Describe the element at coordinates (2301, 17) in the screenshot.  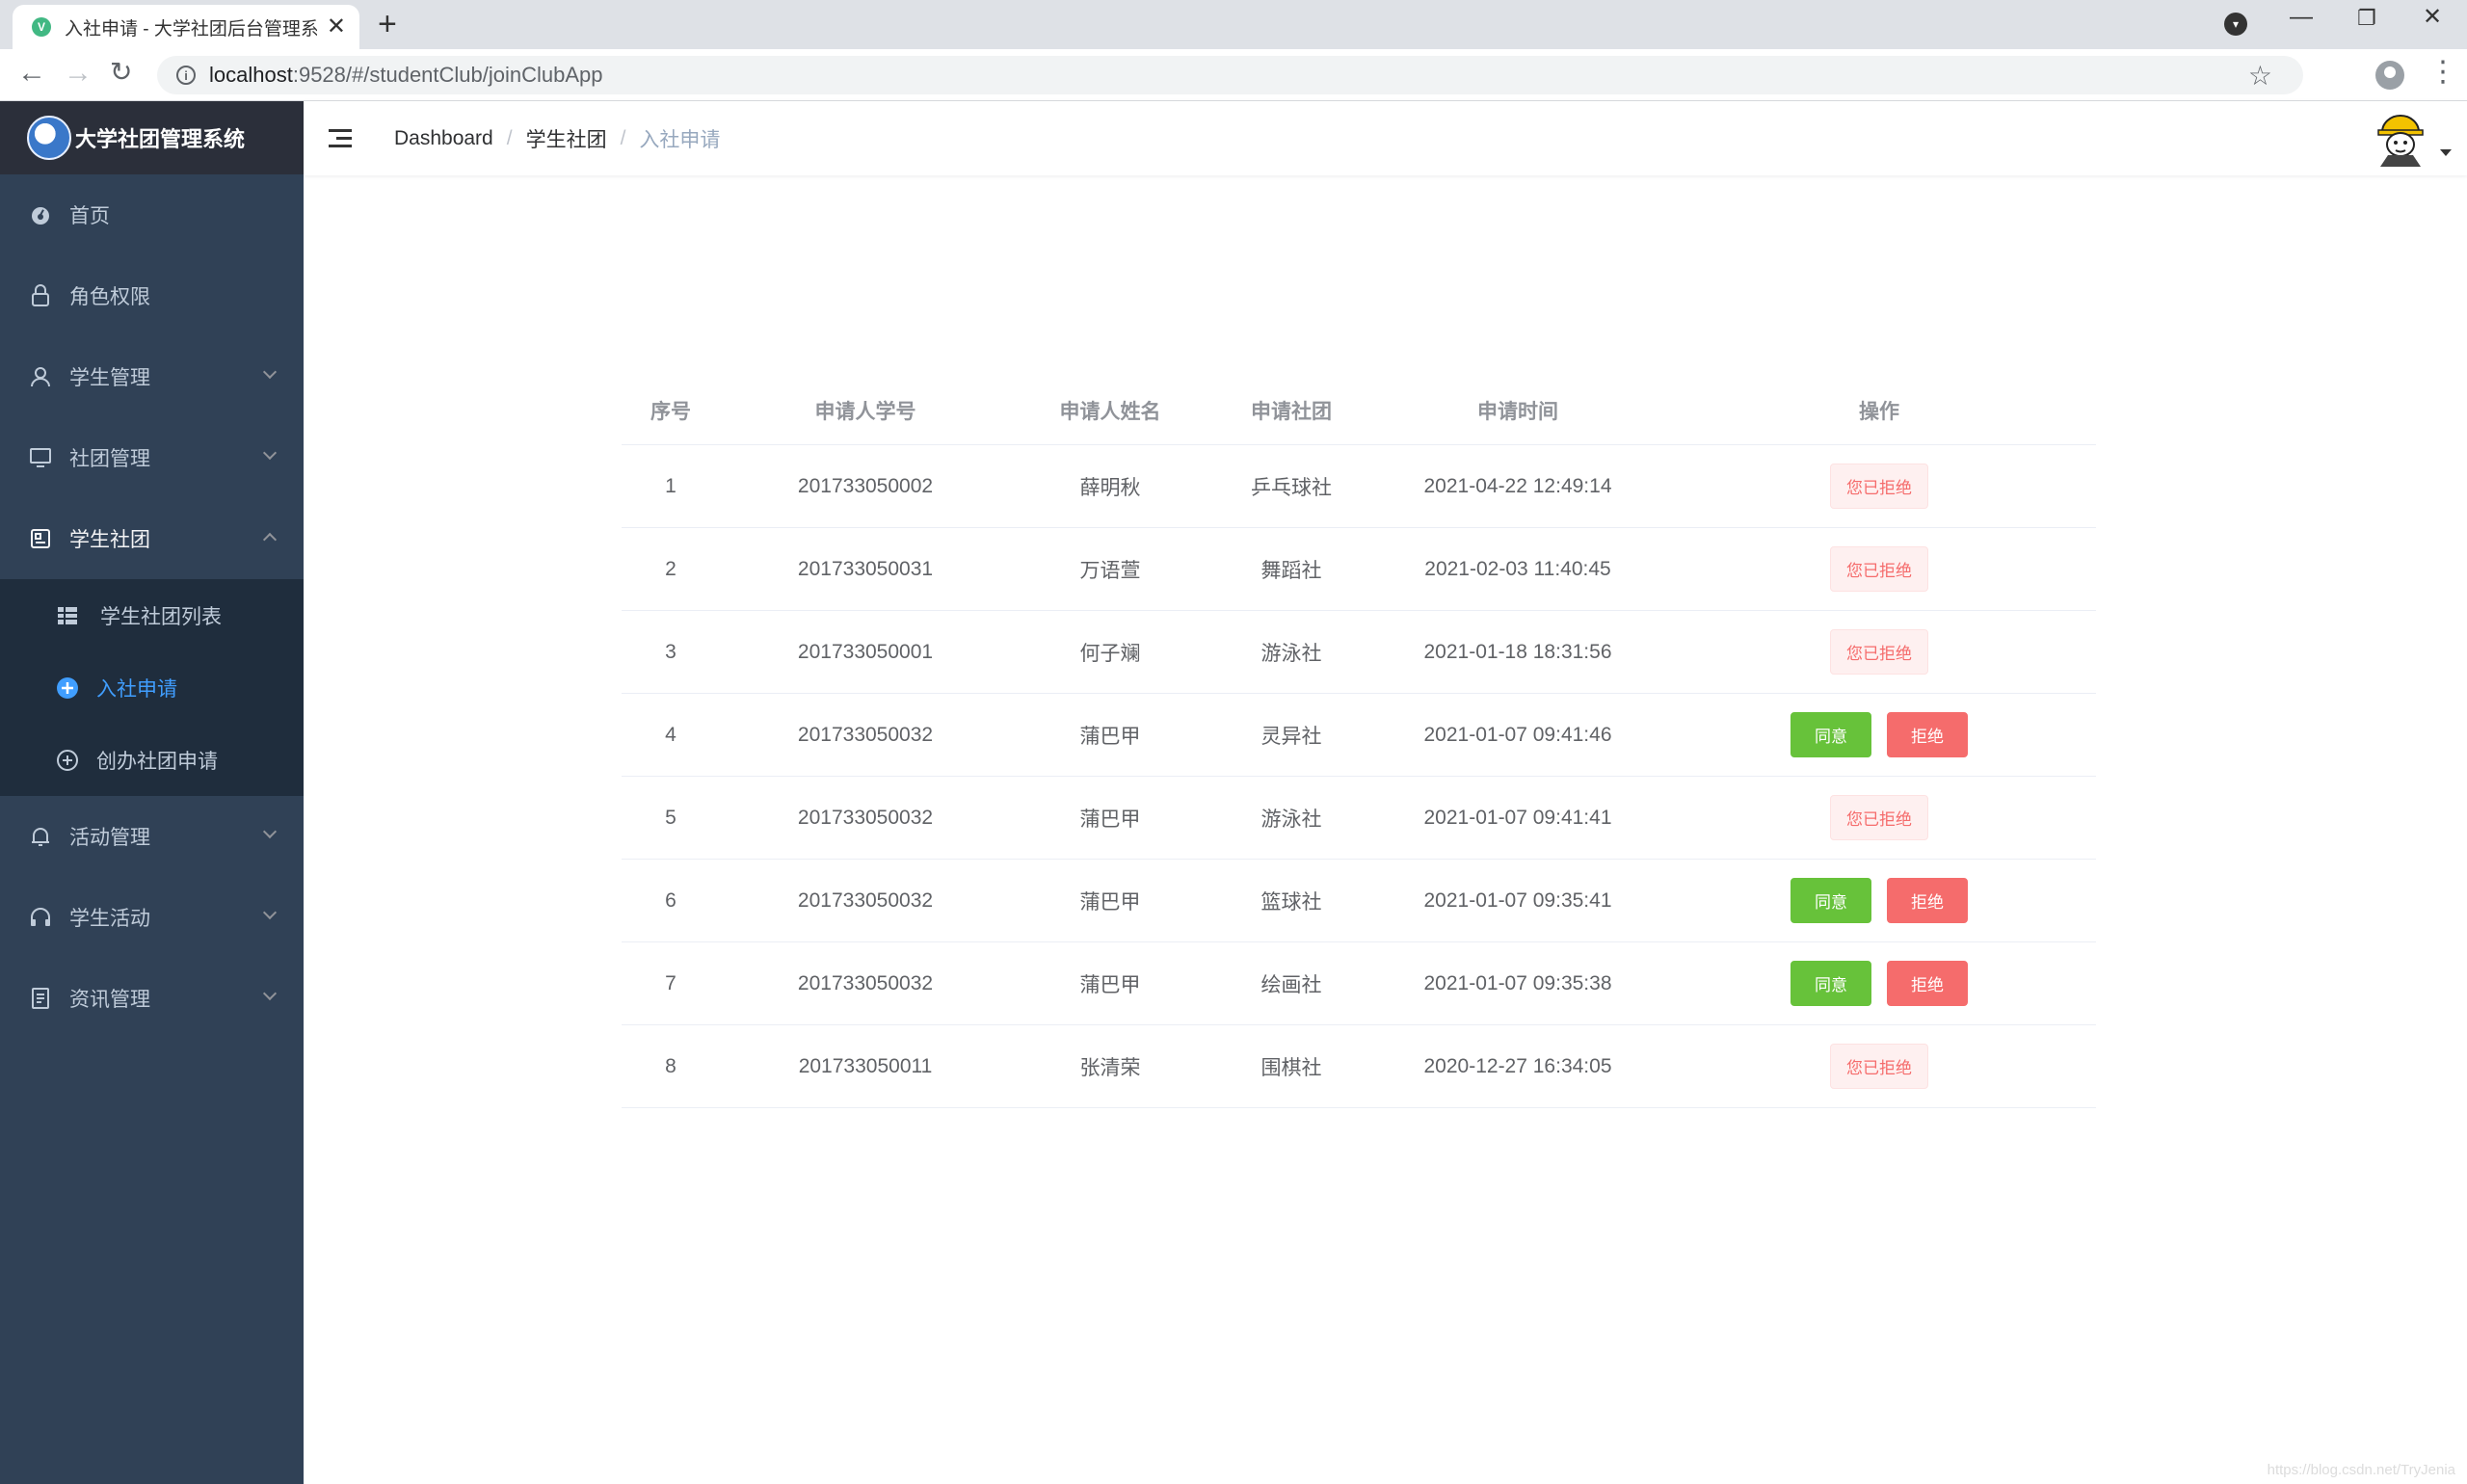
I see `minimize-icon: —` at that location.